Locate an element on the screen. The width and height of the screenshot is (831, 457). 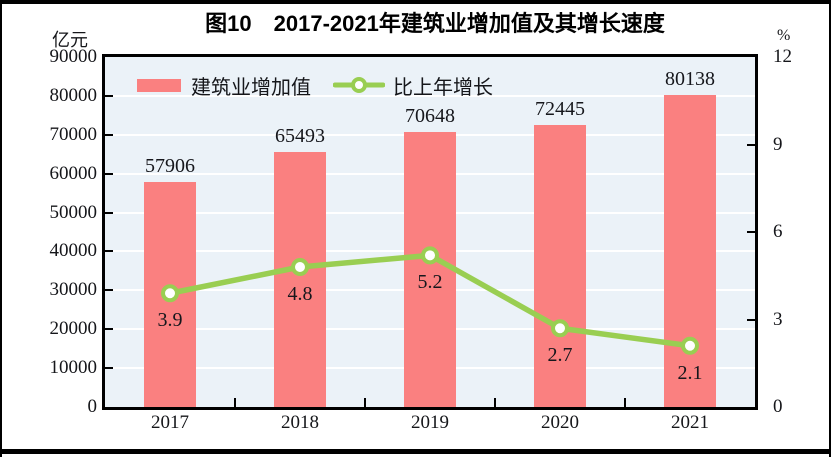
bottom-border-rule is located at coordinates (415, 451).